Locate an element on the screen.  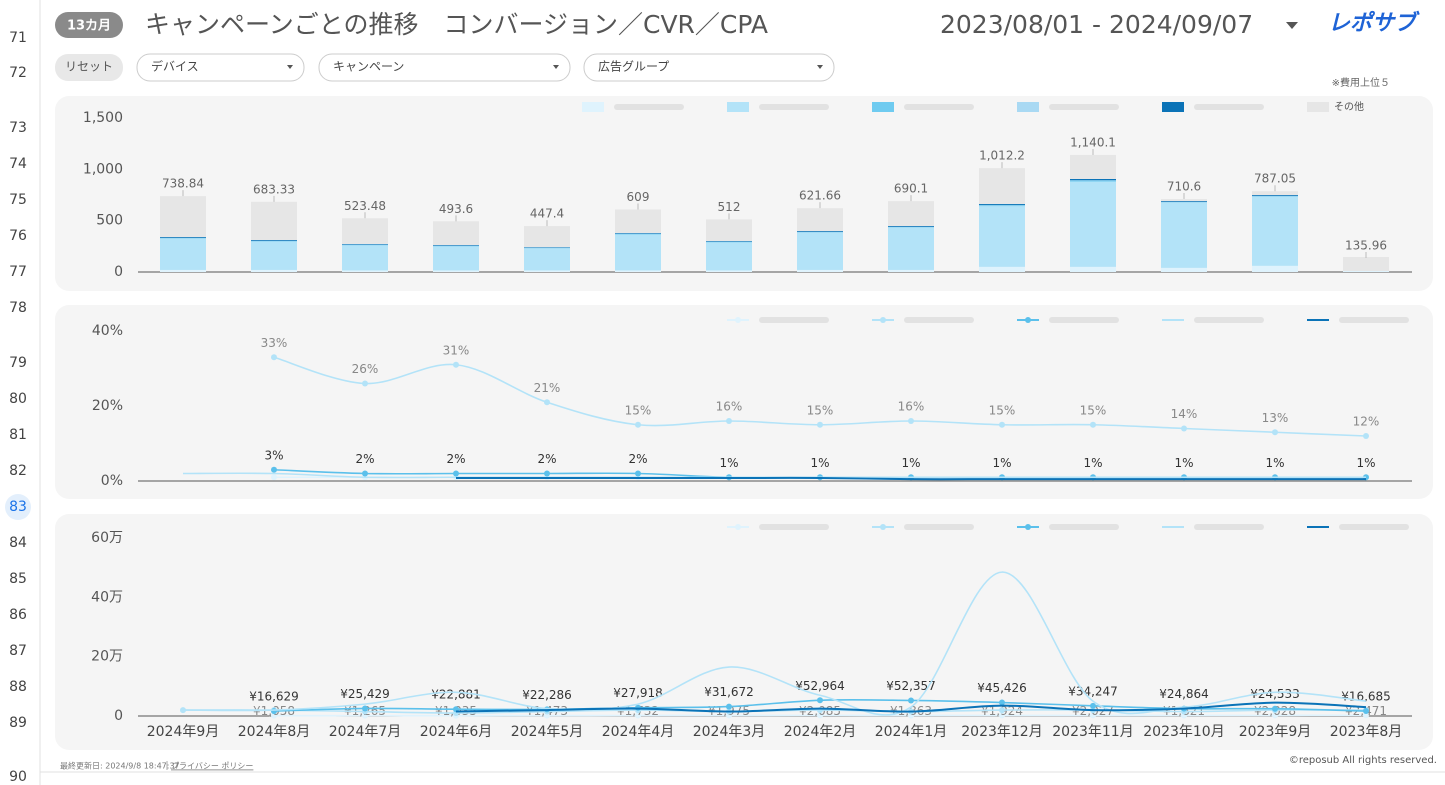
total-label: 523.48 is located at coordinates (365, 206).